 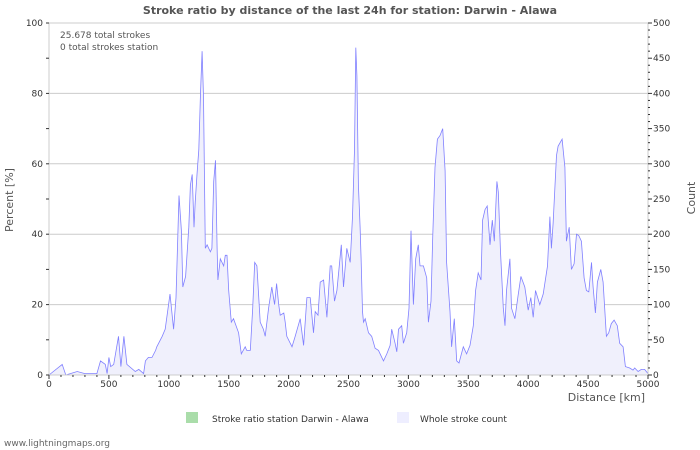 What do you see at coordinates (49, 385) in the screenshot?
I see `x-tick-label: 0` at bounding box center [49, 385].